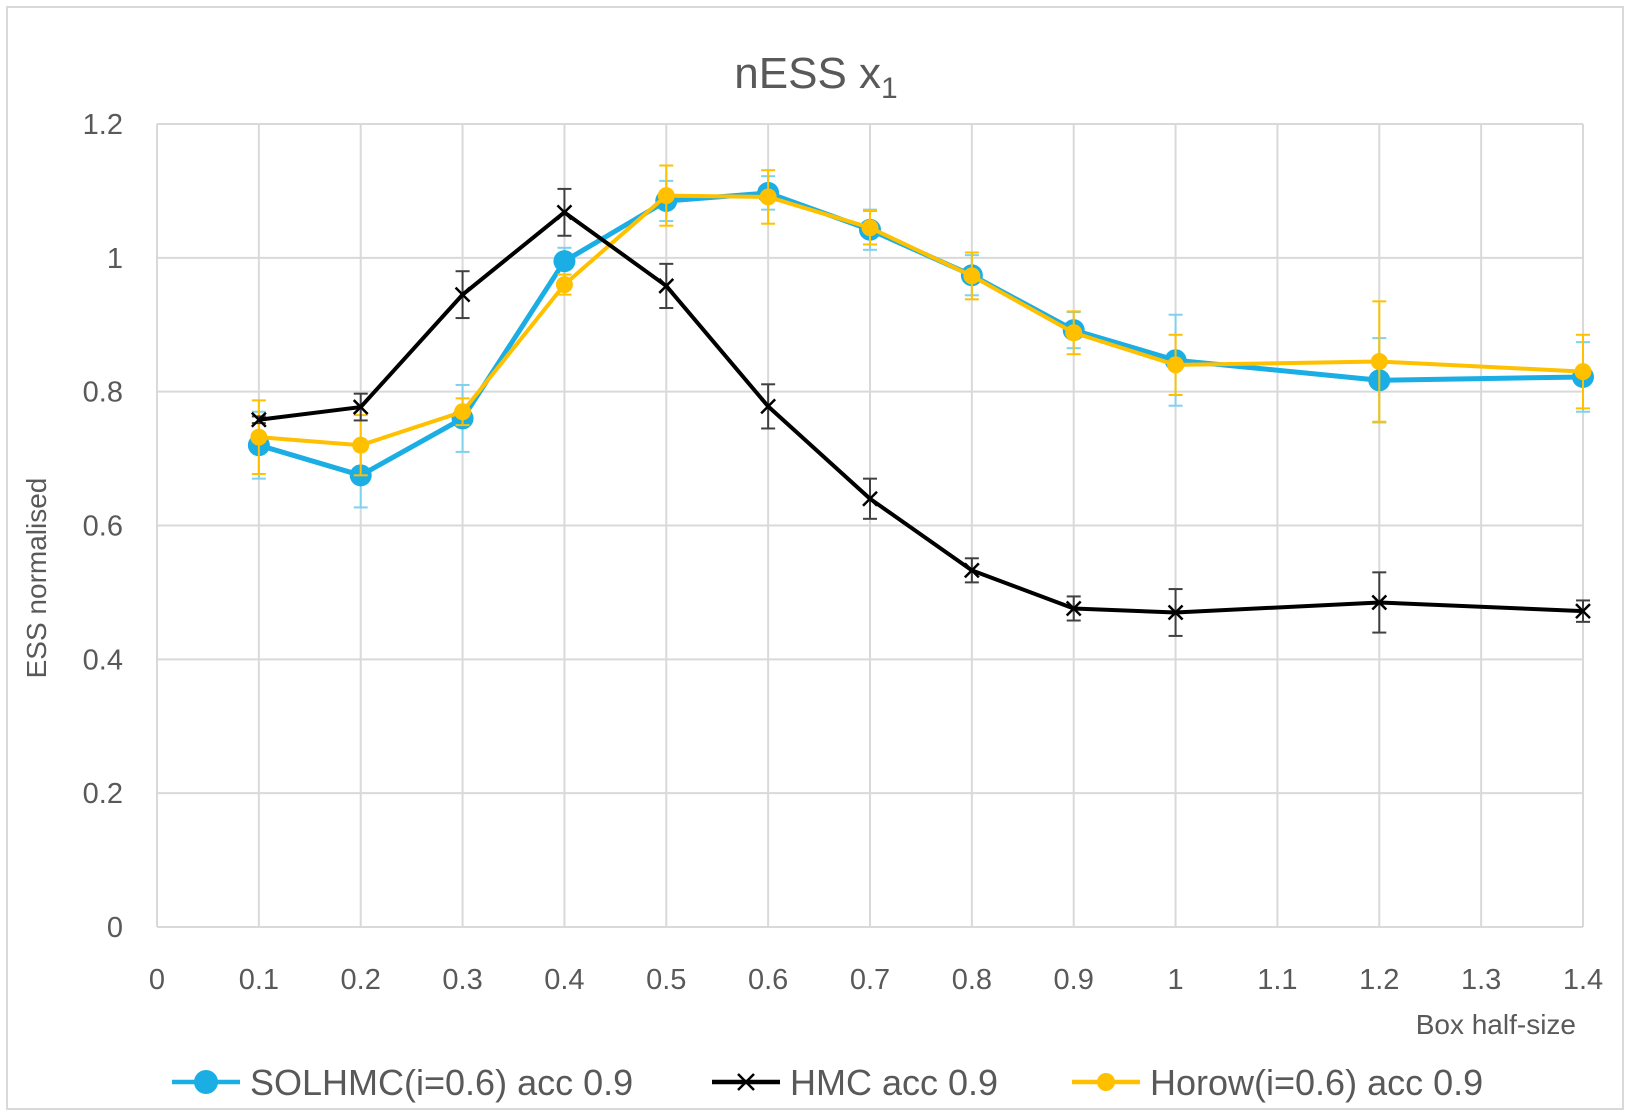 The image size is (1632, 1120). What do you see at coordinates (972, 980) in the screenshot?
I see `x-tick-label: 0.8` at bounding box center [972, 980].